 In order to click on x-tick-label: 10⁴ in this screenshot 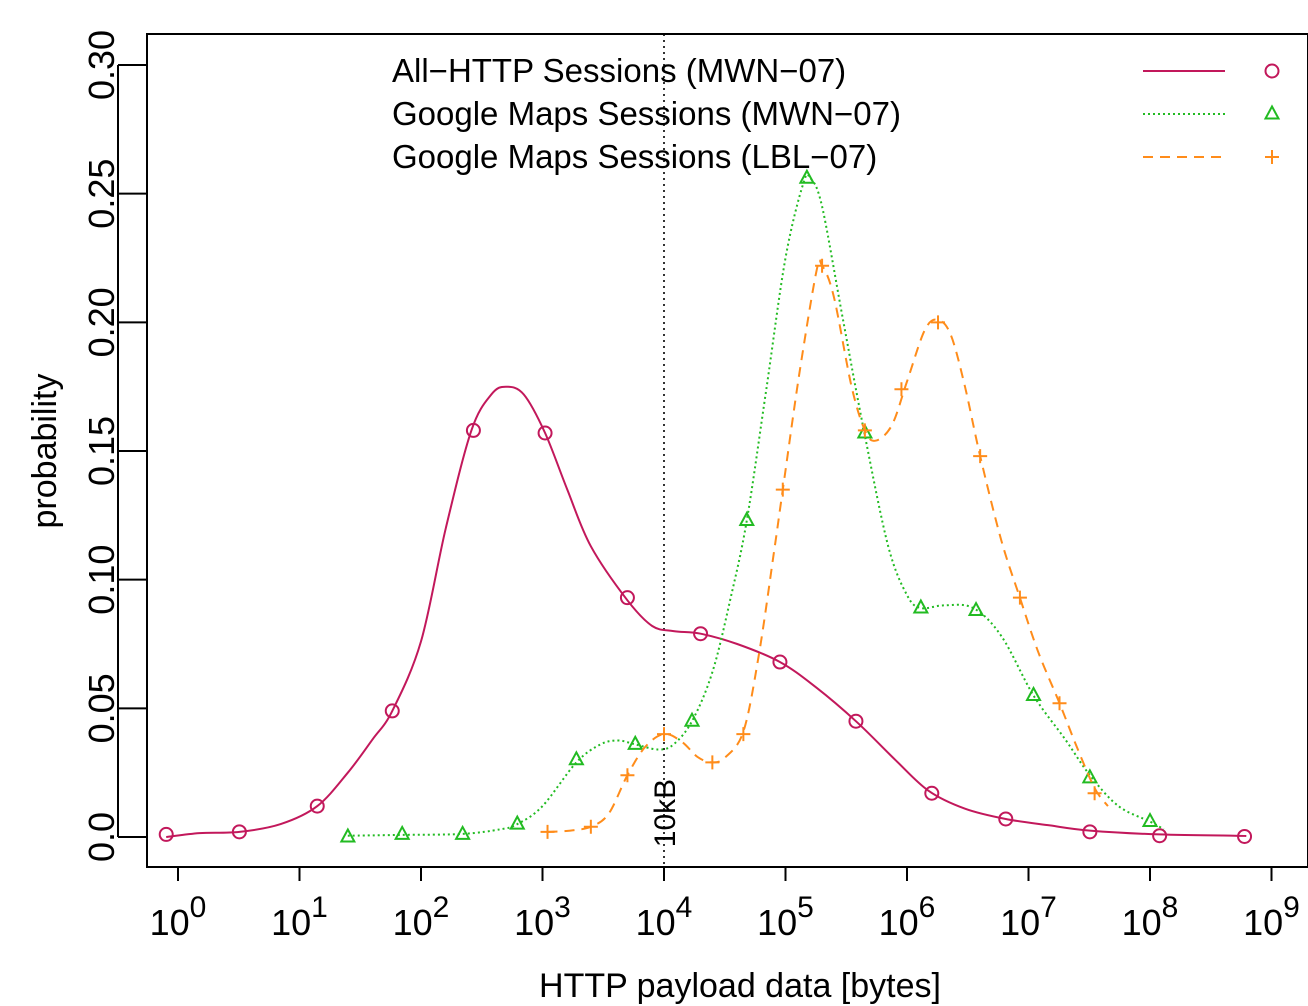, I will do `click(664, 917)`.